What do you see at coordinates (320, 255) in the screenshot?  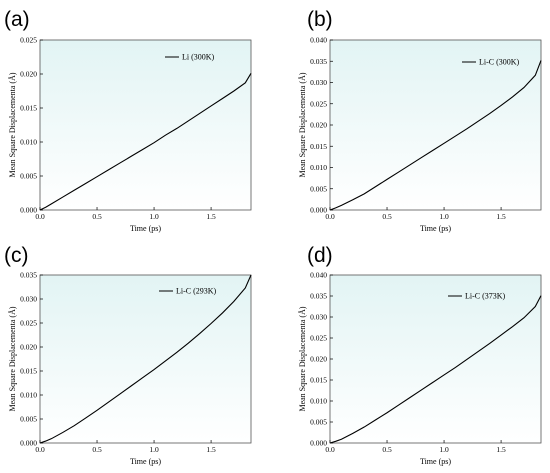 I see `panel-label: (d)` at bounding box center [320, 255].